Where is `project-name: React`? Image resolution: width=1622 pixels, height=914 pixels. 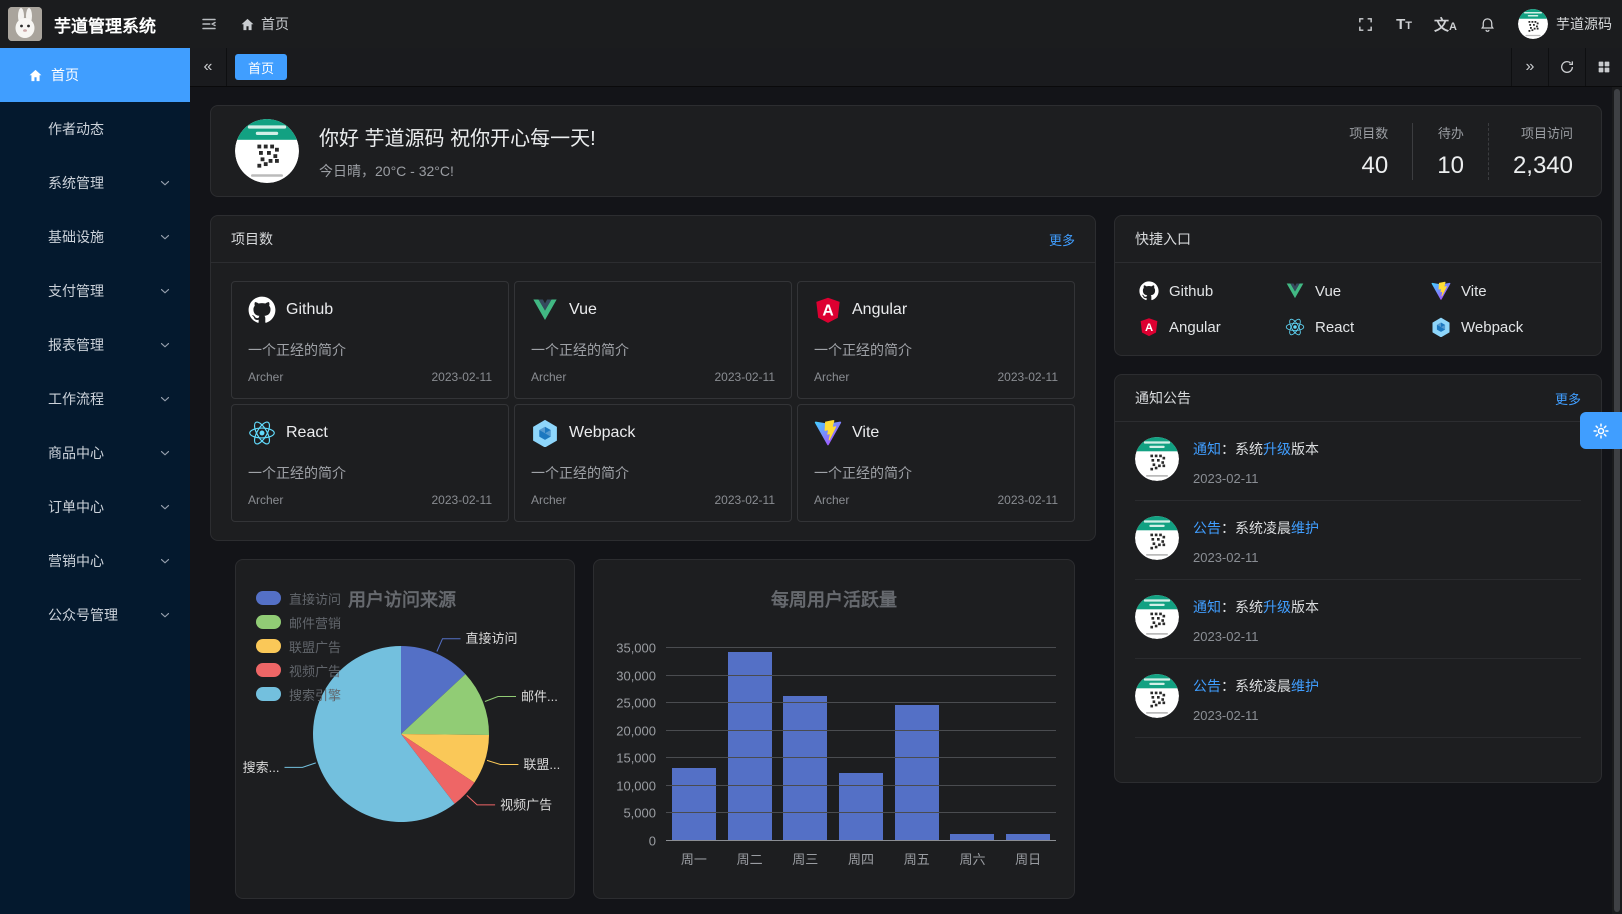
project-name: React is located at coordinates (307, 432).